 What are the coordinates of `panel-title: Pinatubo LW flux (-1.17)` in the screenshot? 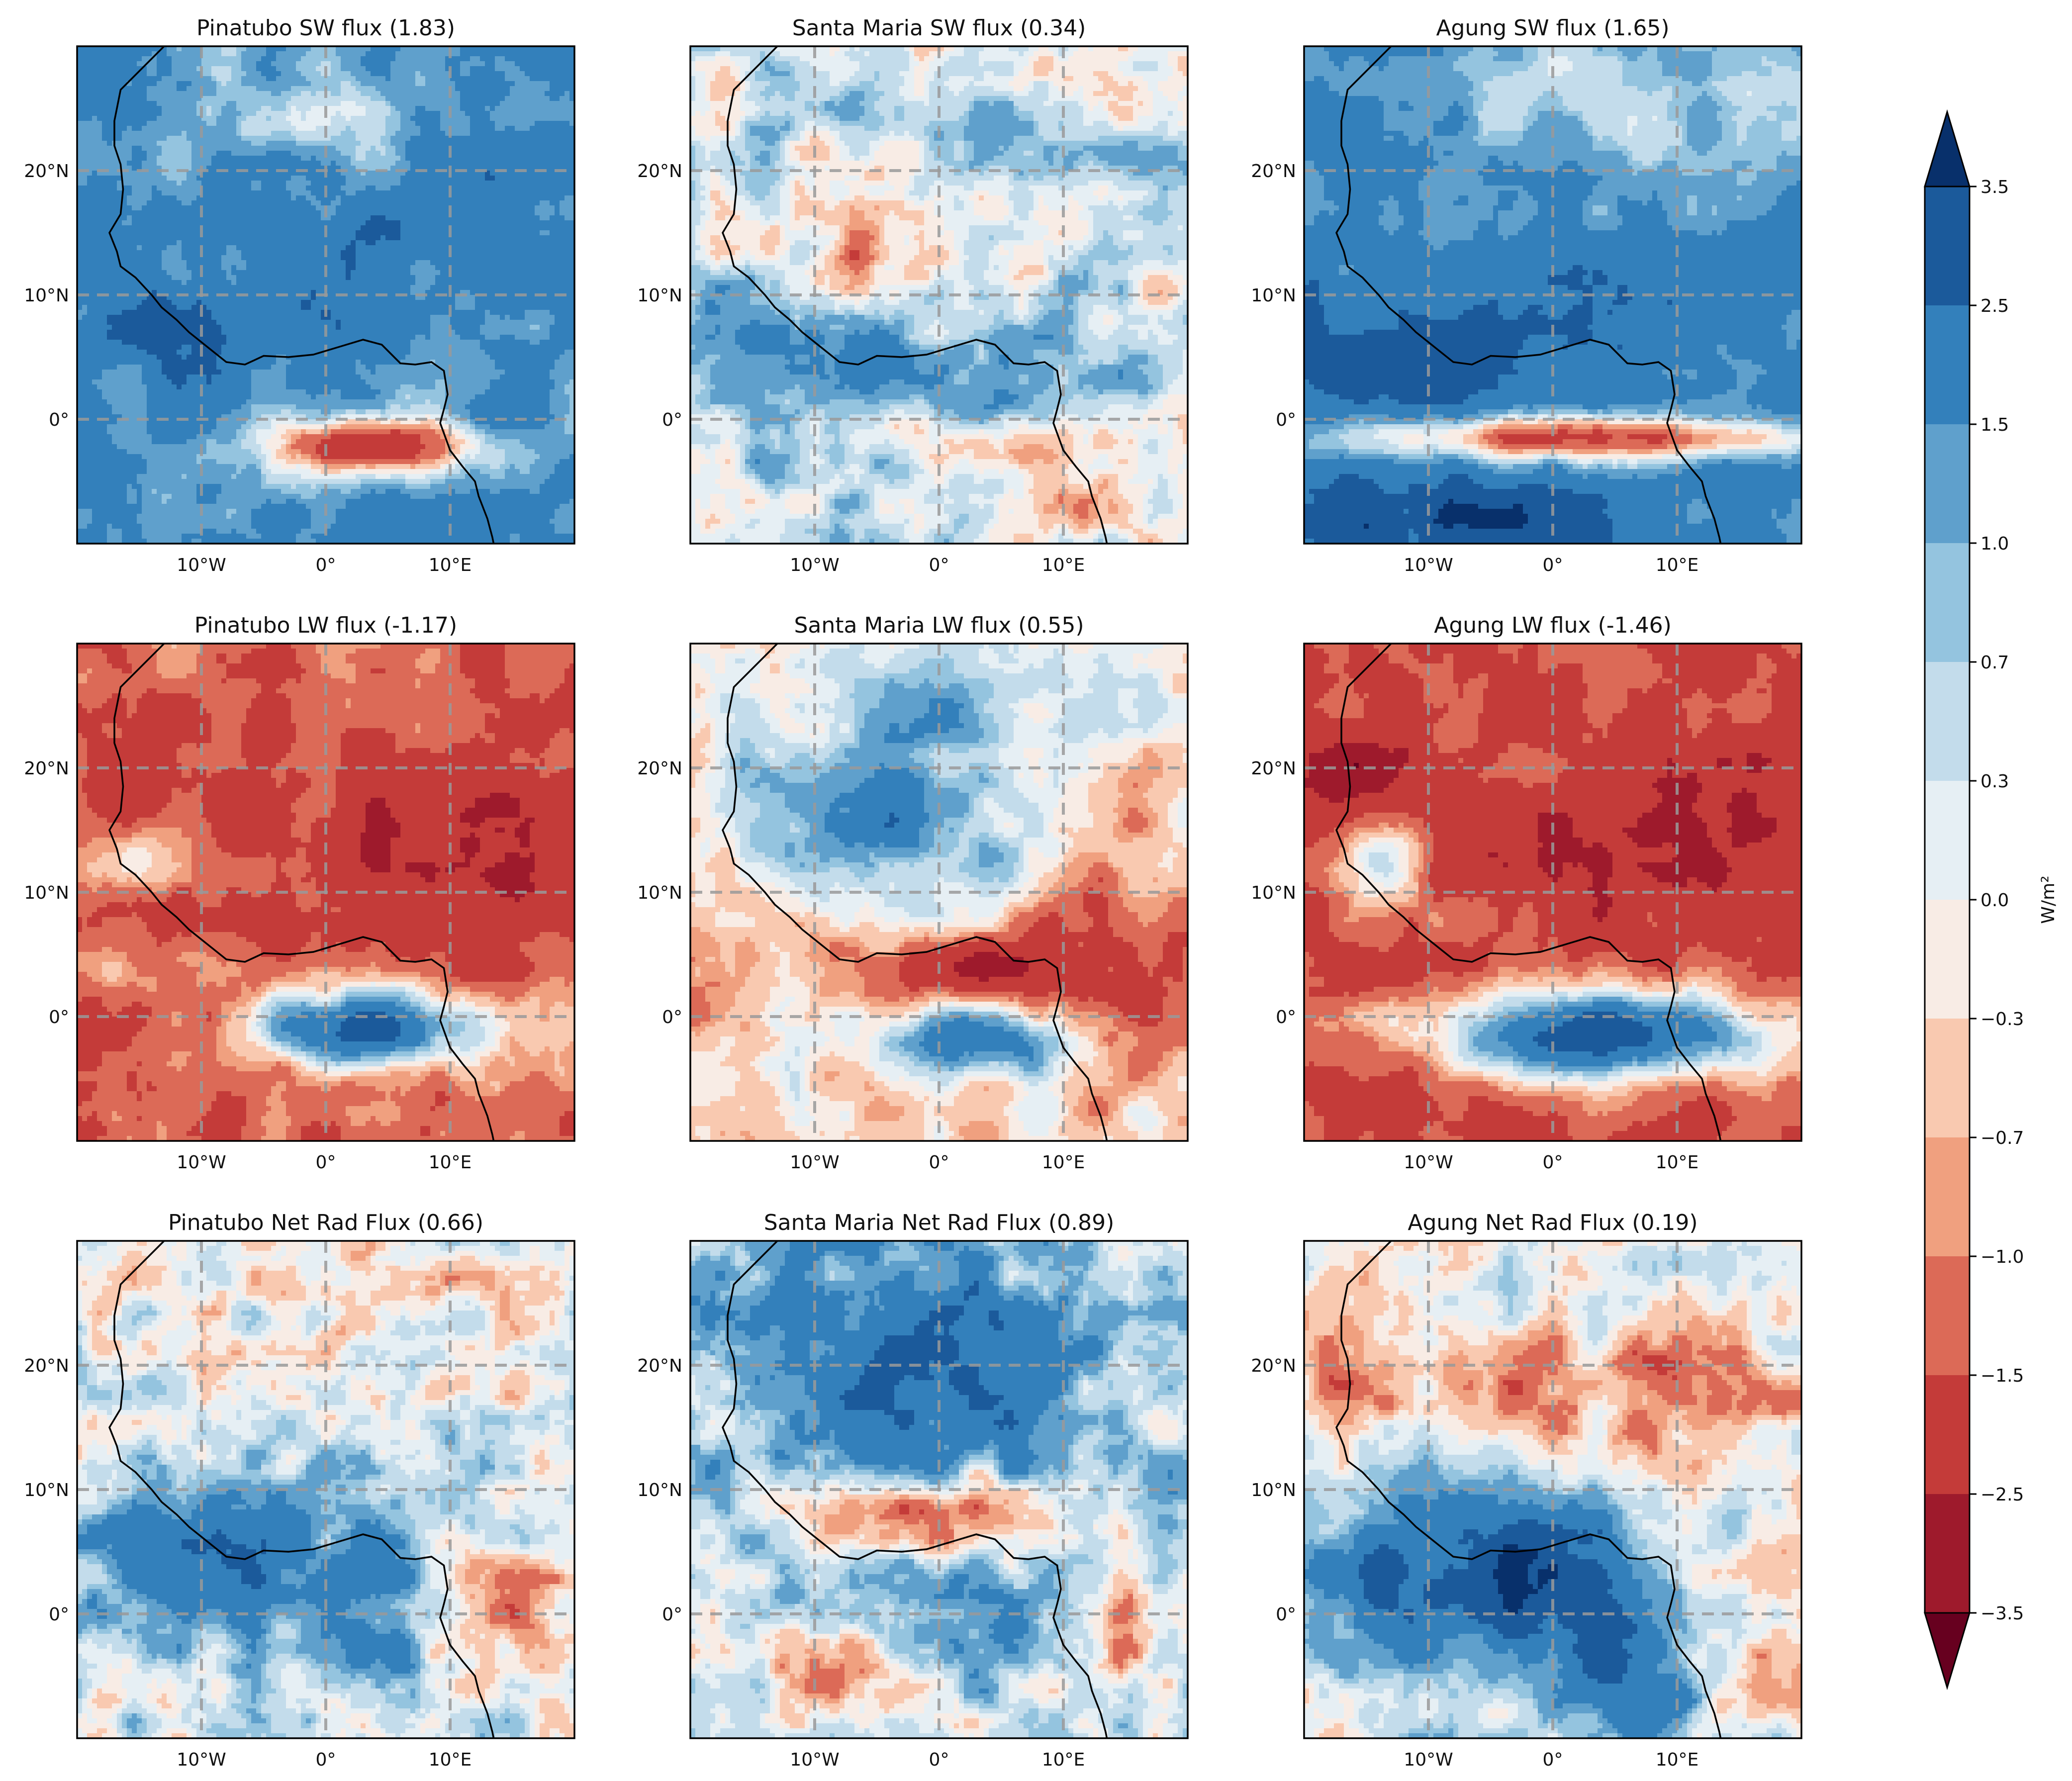 It's located at (325, 625).